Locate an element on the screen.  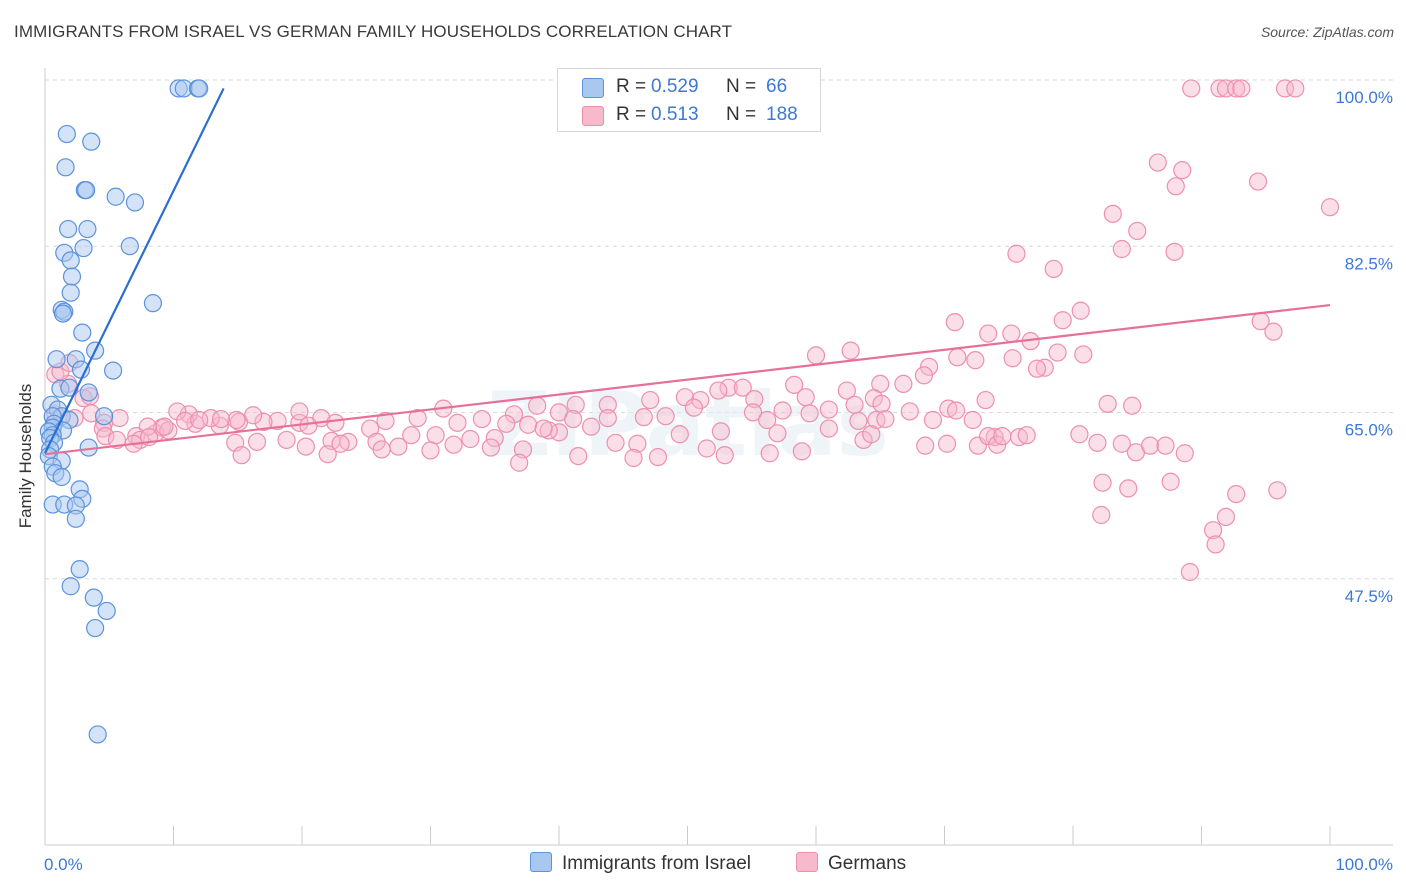
german-swatch is located at coordinates (807, 862).